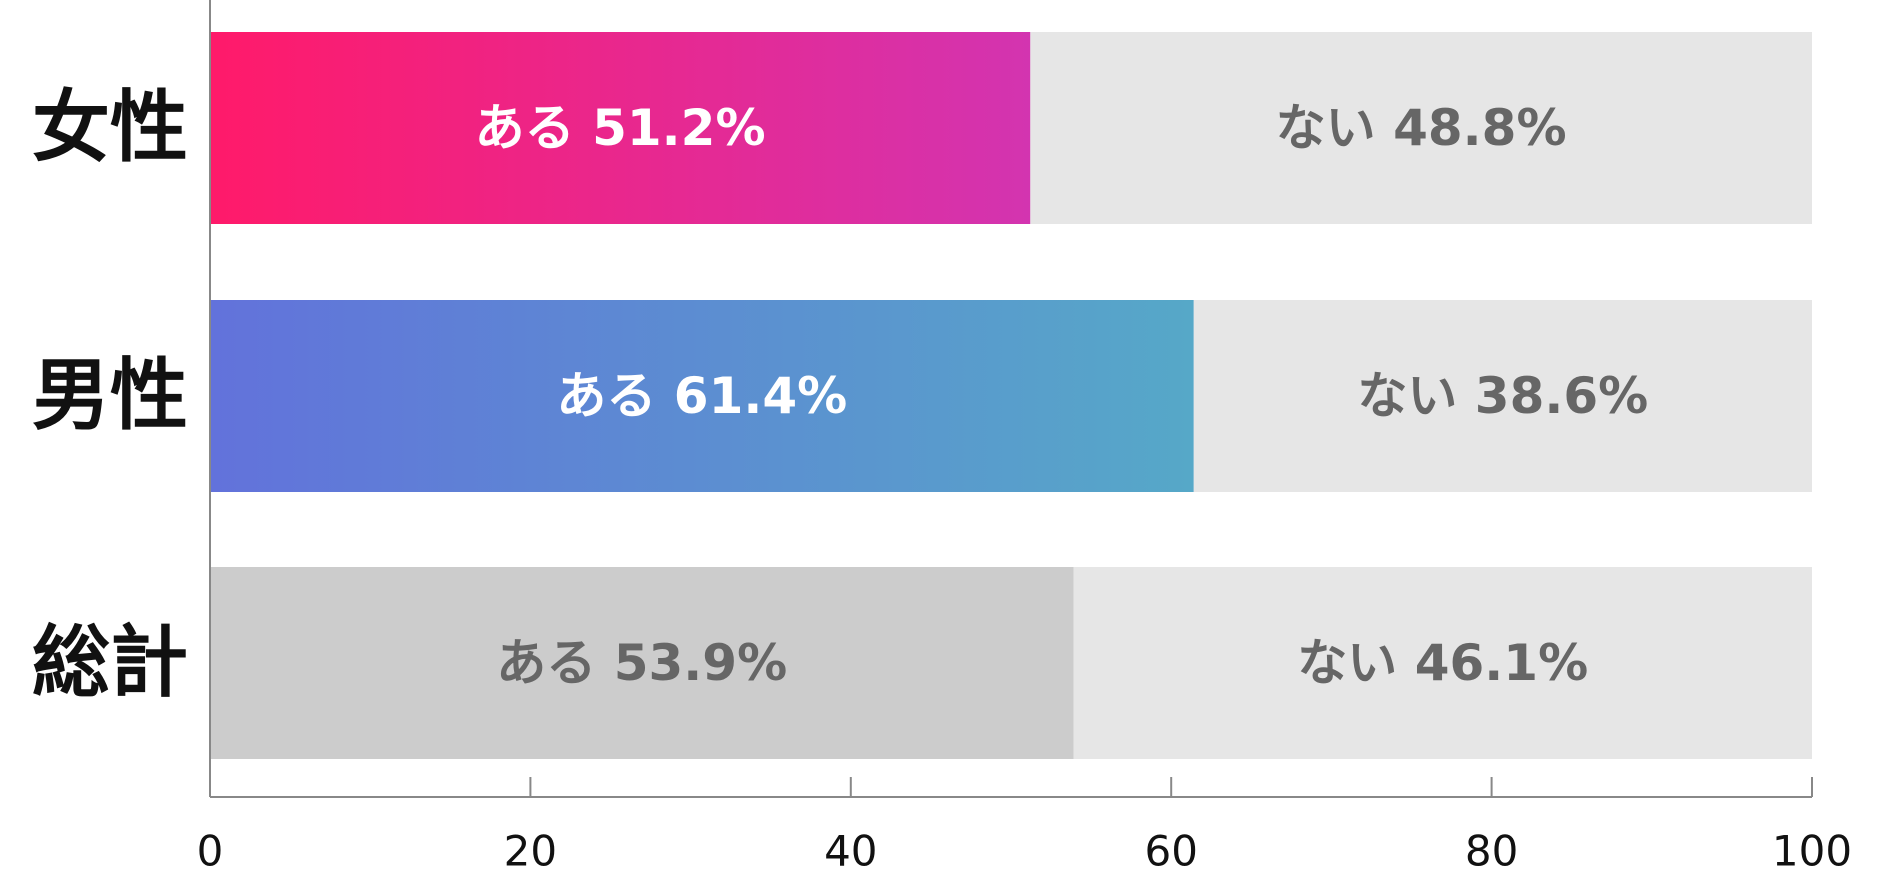 This screenshot has height=893, width=1888. I want to click on data-label-female-aru: ある 51.2%, so click(620, 128).